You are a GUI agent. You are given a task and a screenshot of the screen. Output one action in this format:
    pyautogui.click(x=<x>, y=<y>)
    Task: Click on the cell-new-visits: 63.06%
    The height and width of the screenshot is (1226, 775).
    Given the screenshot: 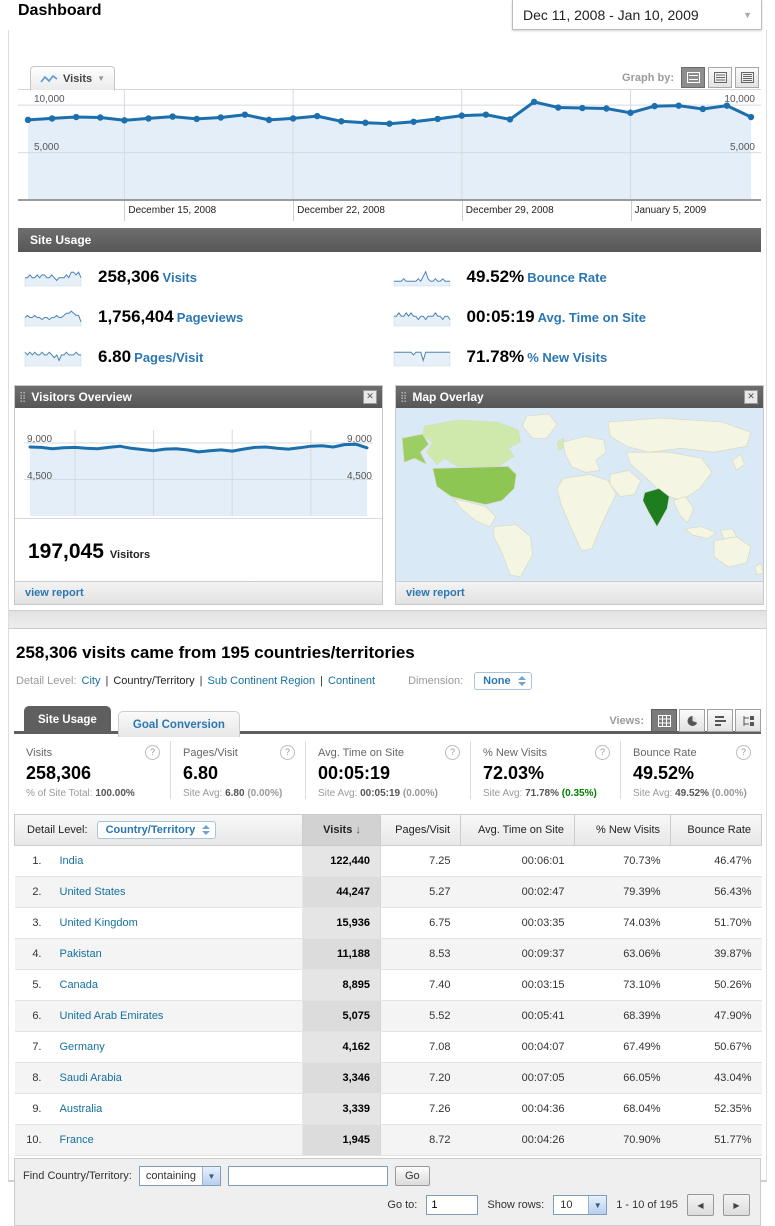 What is the action you would take?
    pyautogui.click(x=622, y=954)
    